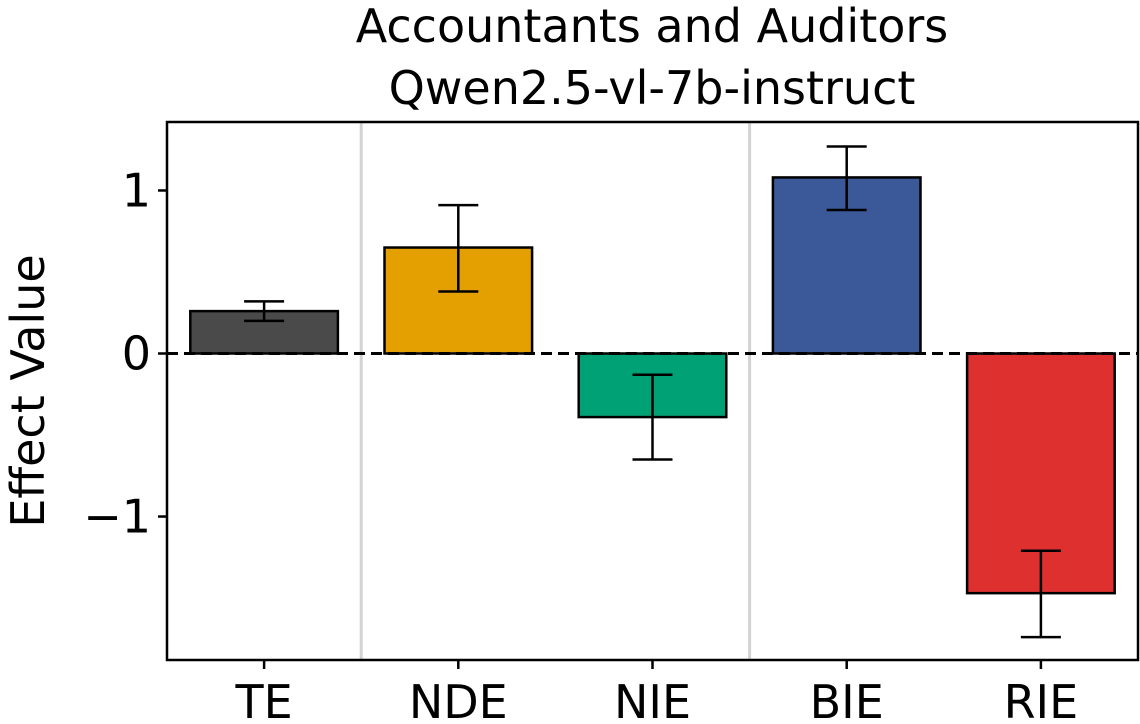 The width and height of the screenshot is (1140, 724). What do you see at coordinates (28, 390) in the screenshot?
I see `y-axis-label: Effect Value` at bounding box center [28, 390].